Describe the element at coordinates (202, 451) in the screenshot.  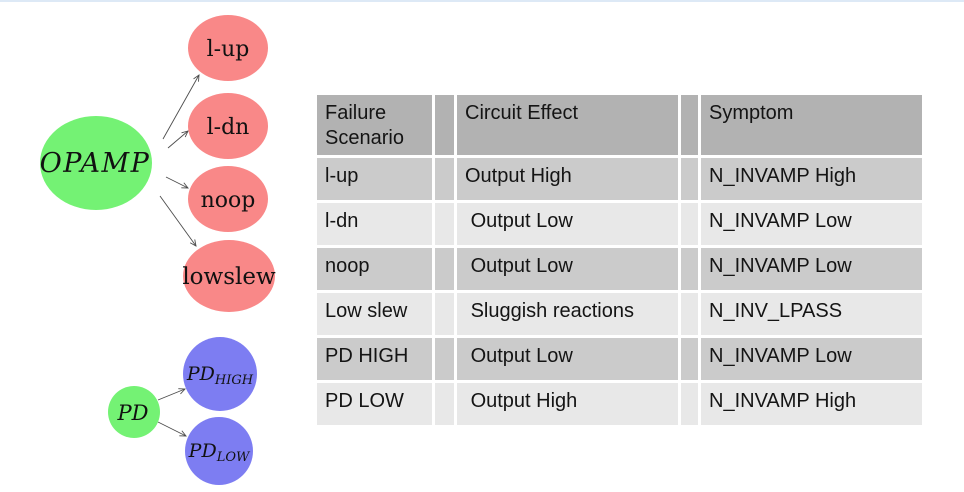
I see `pd-low-label-main: PD` at that location.